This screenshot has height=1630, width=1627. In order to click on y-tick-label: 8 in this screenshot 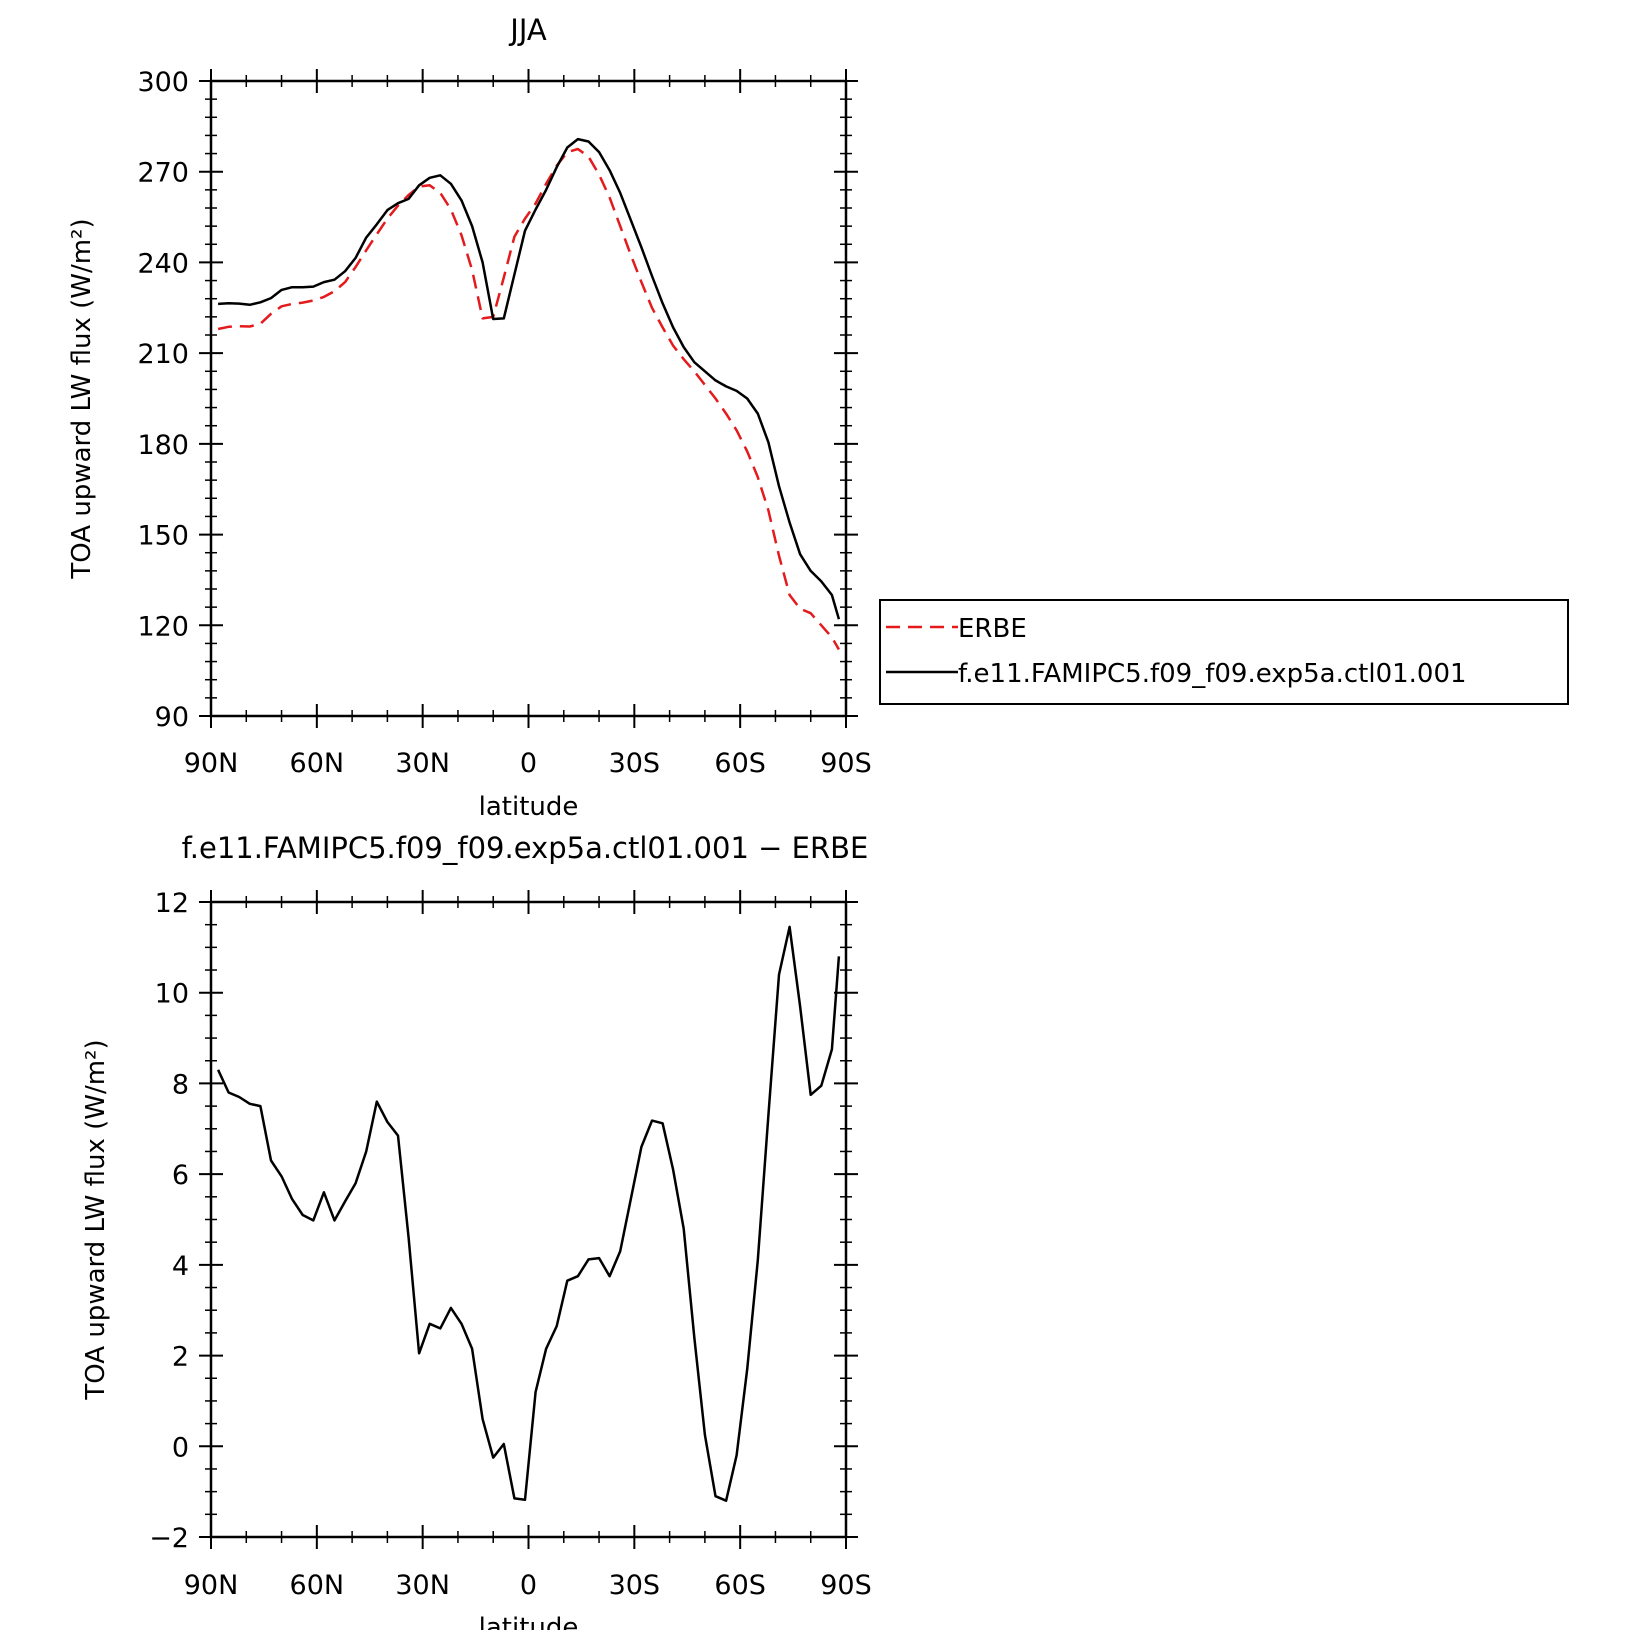, I will do `click(180, 1084)`.